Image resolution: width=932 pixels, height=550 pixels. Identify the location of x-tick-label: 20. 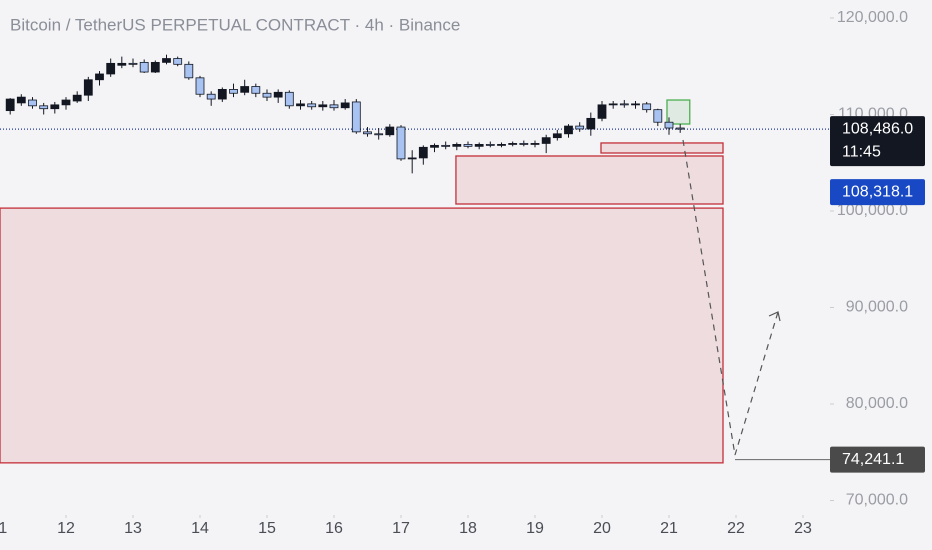
(602, 528).